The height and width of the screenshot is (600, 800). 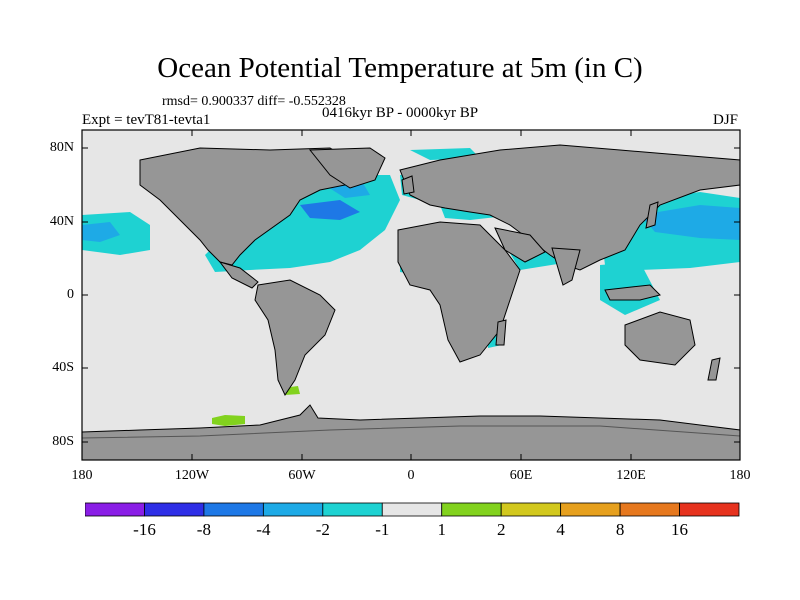 I want to click on y-tick-label: 80S, so click(x=63, y=441).